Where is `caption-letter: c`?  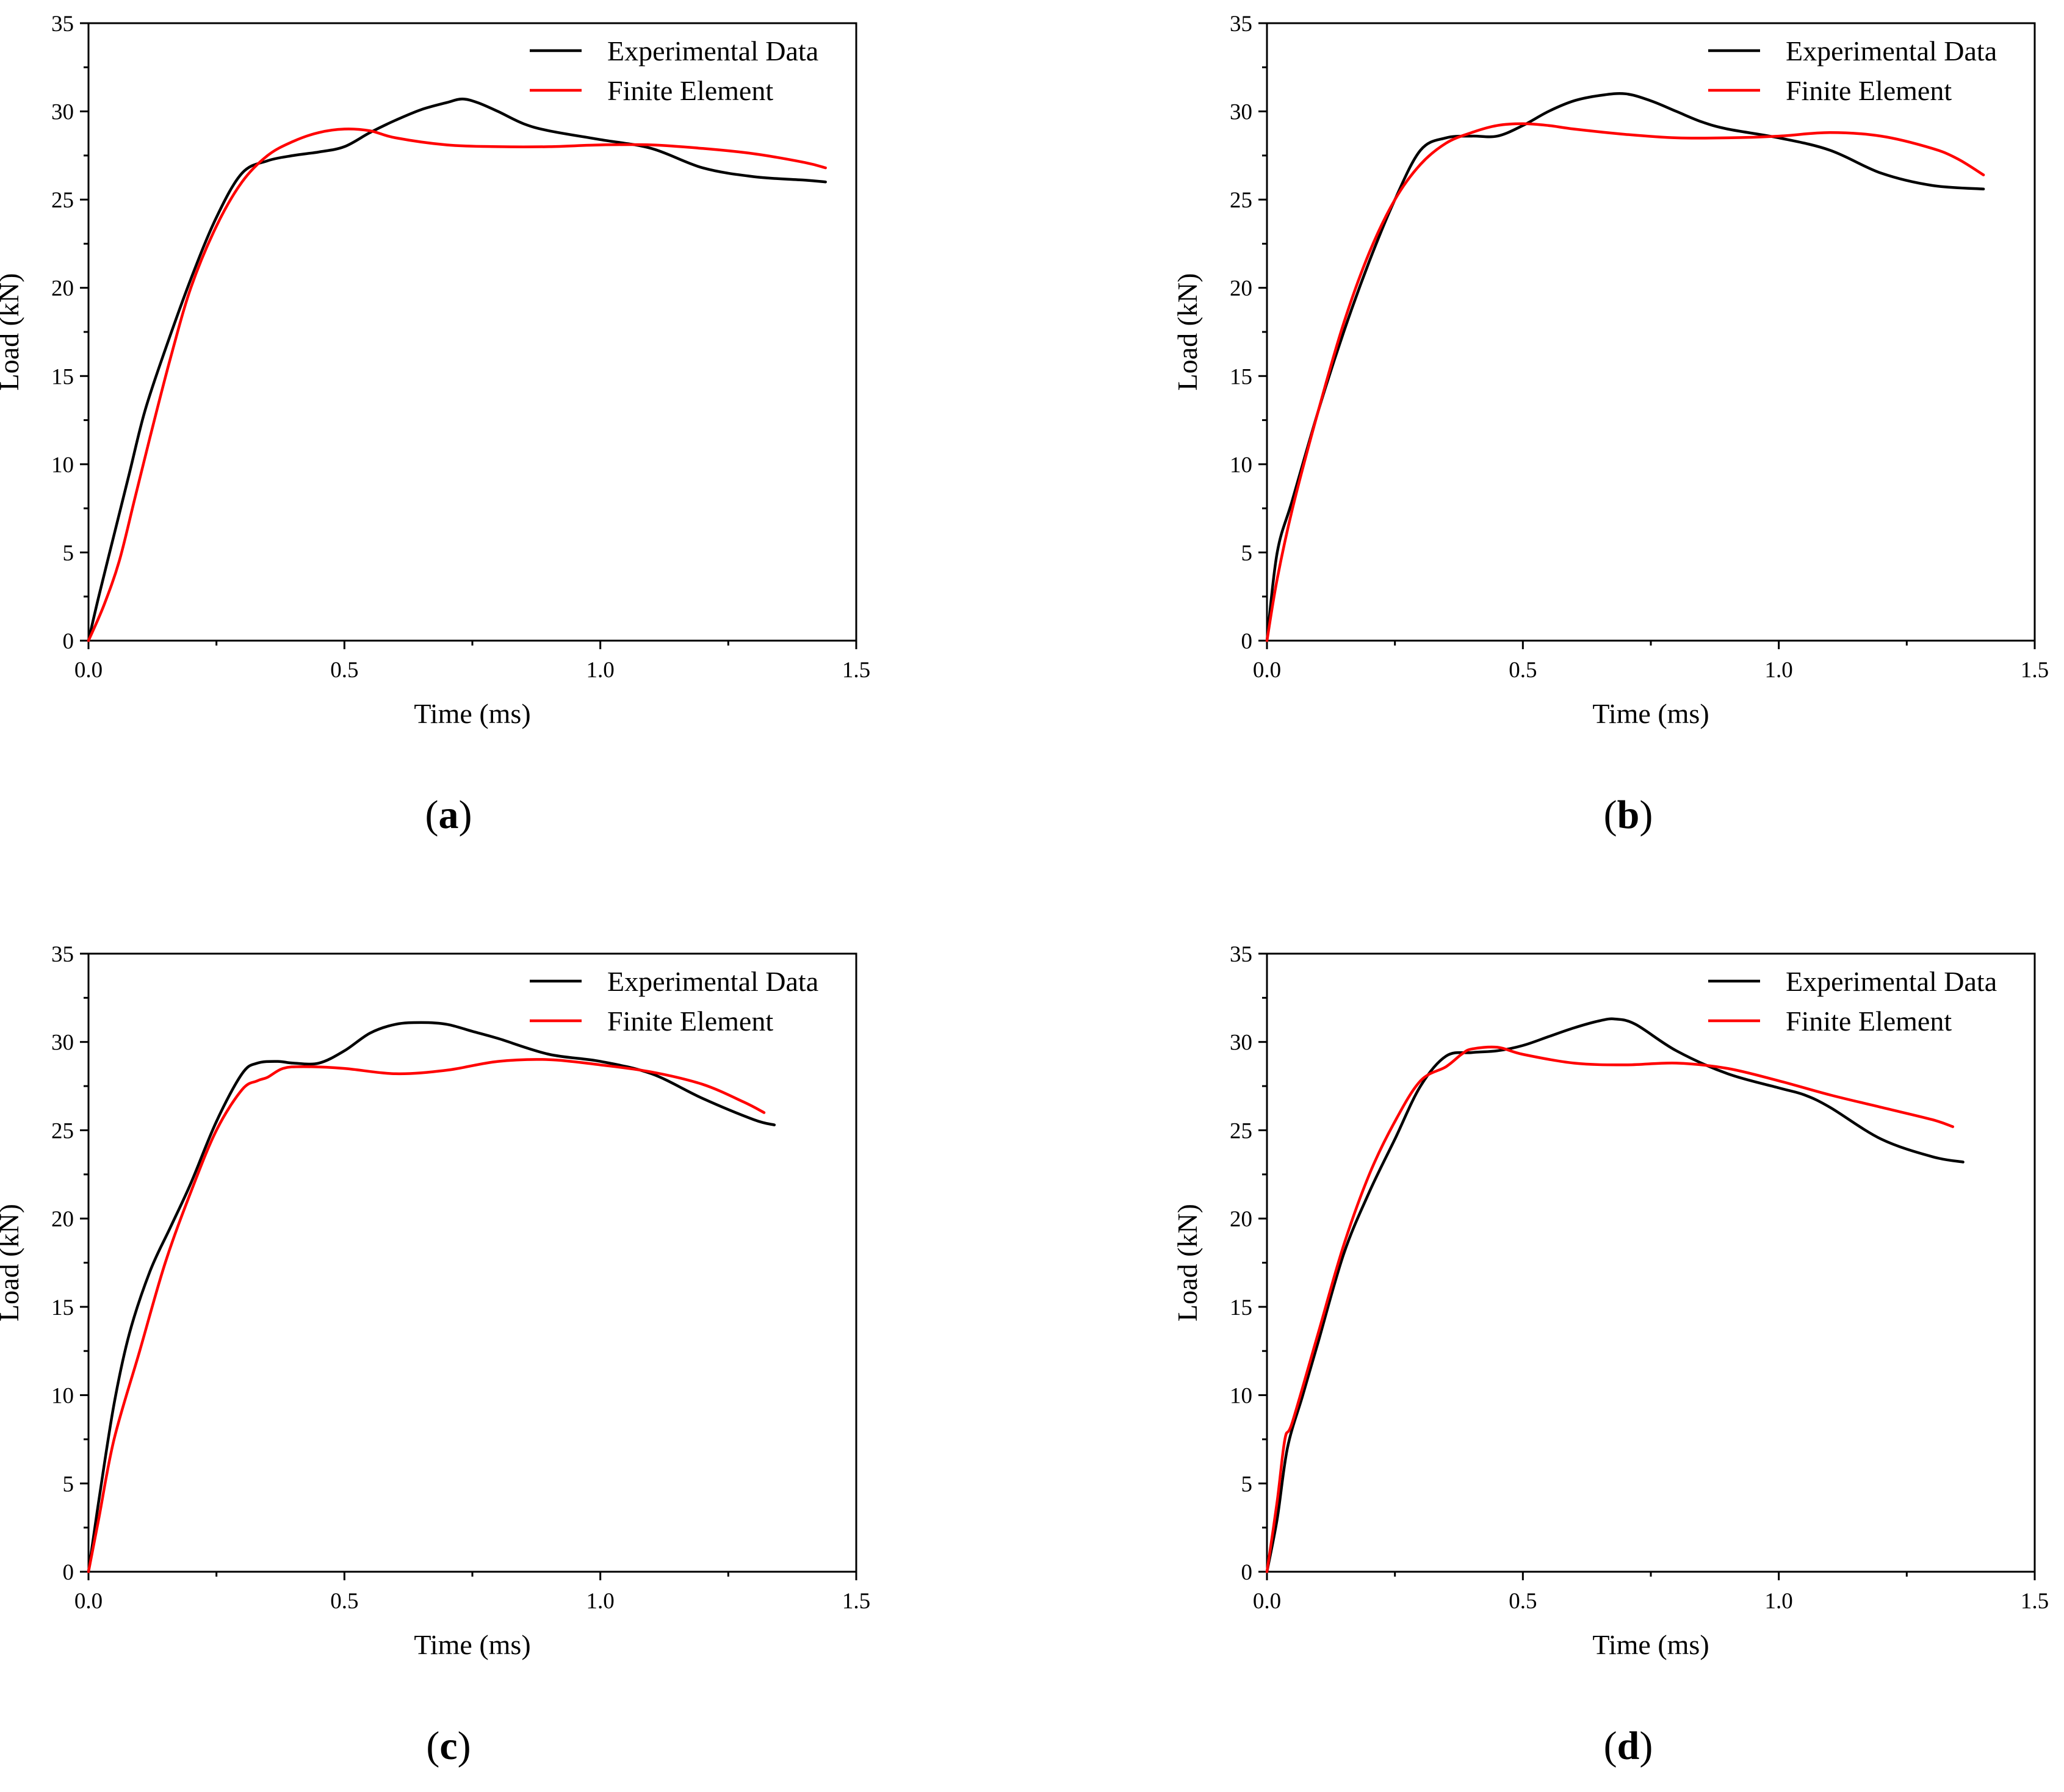
caption-letter: c is located at coordinates (448, 1746).